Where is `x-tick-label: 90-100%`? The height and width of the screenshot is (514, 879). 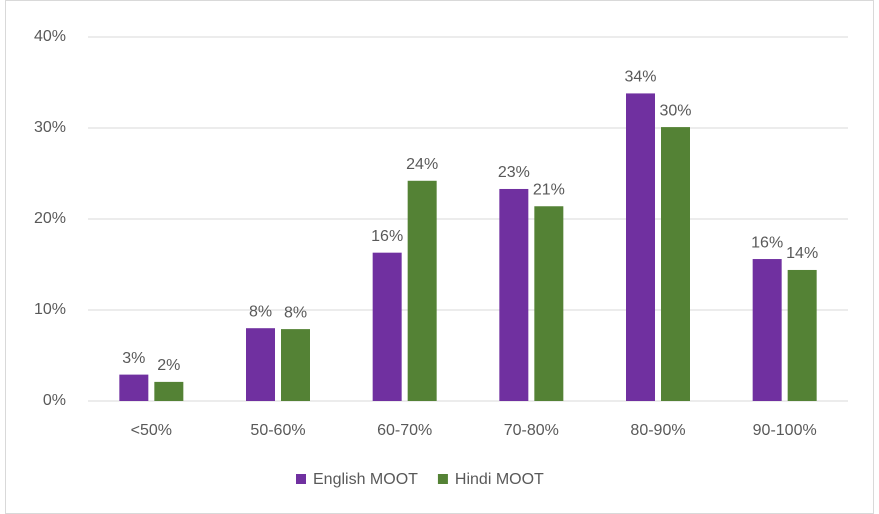
x-tick-label: 90-100% is located at coordinates (785, 430).